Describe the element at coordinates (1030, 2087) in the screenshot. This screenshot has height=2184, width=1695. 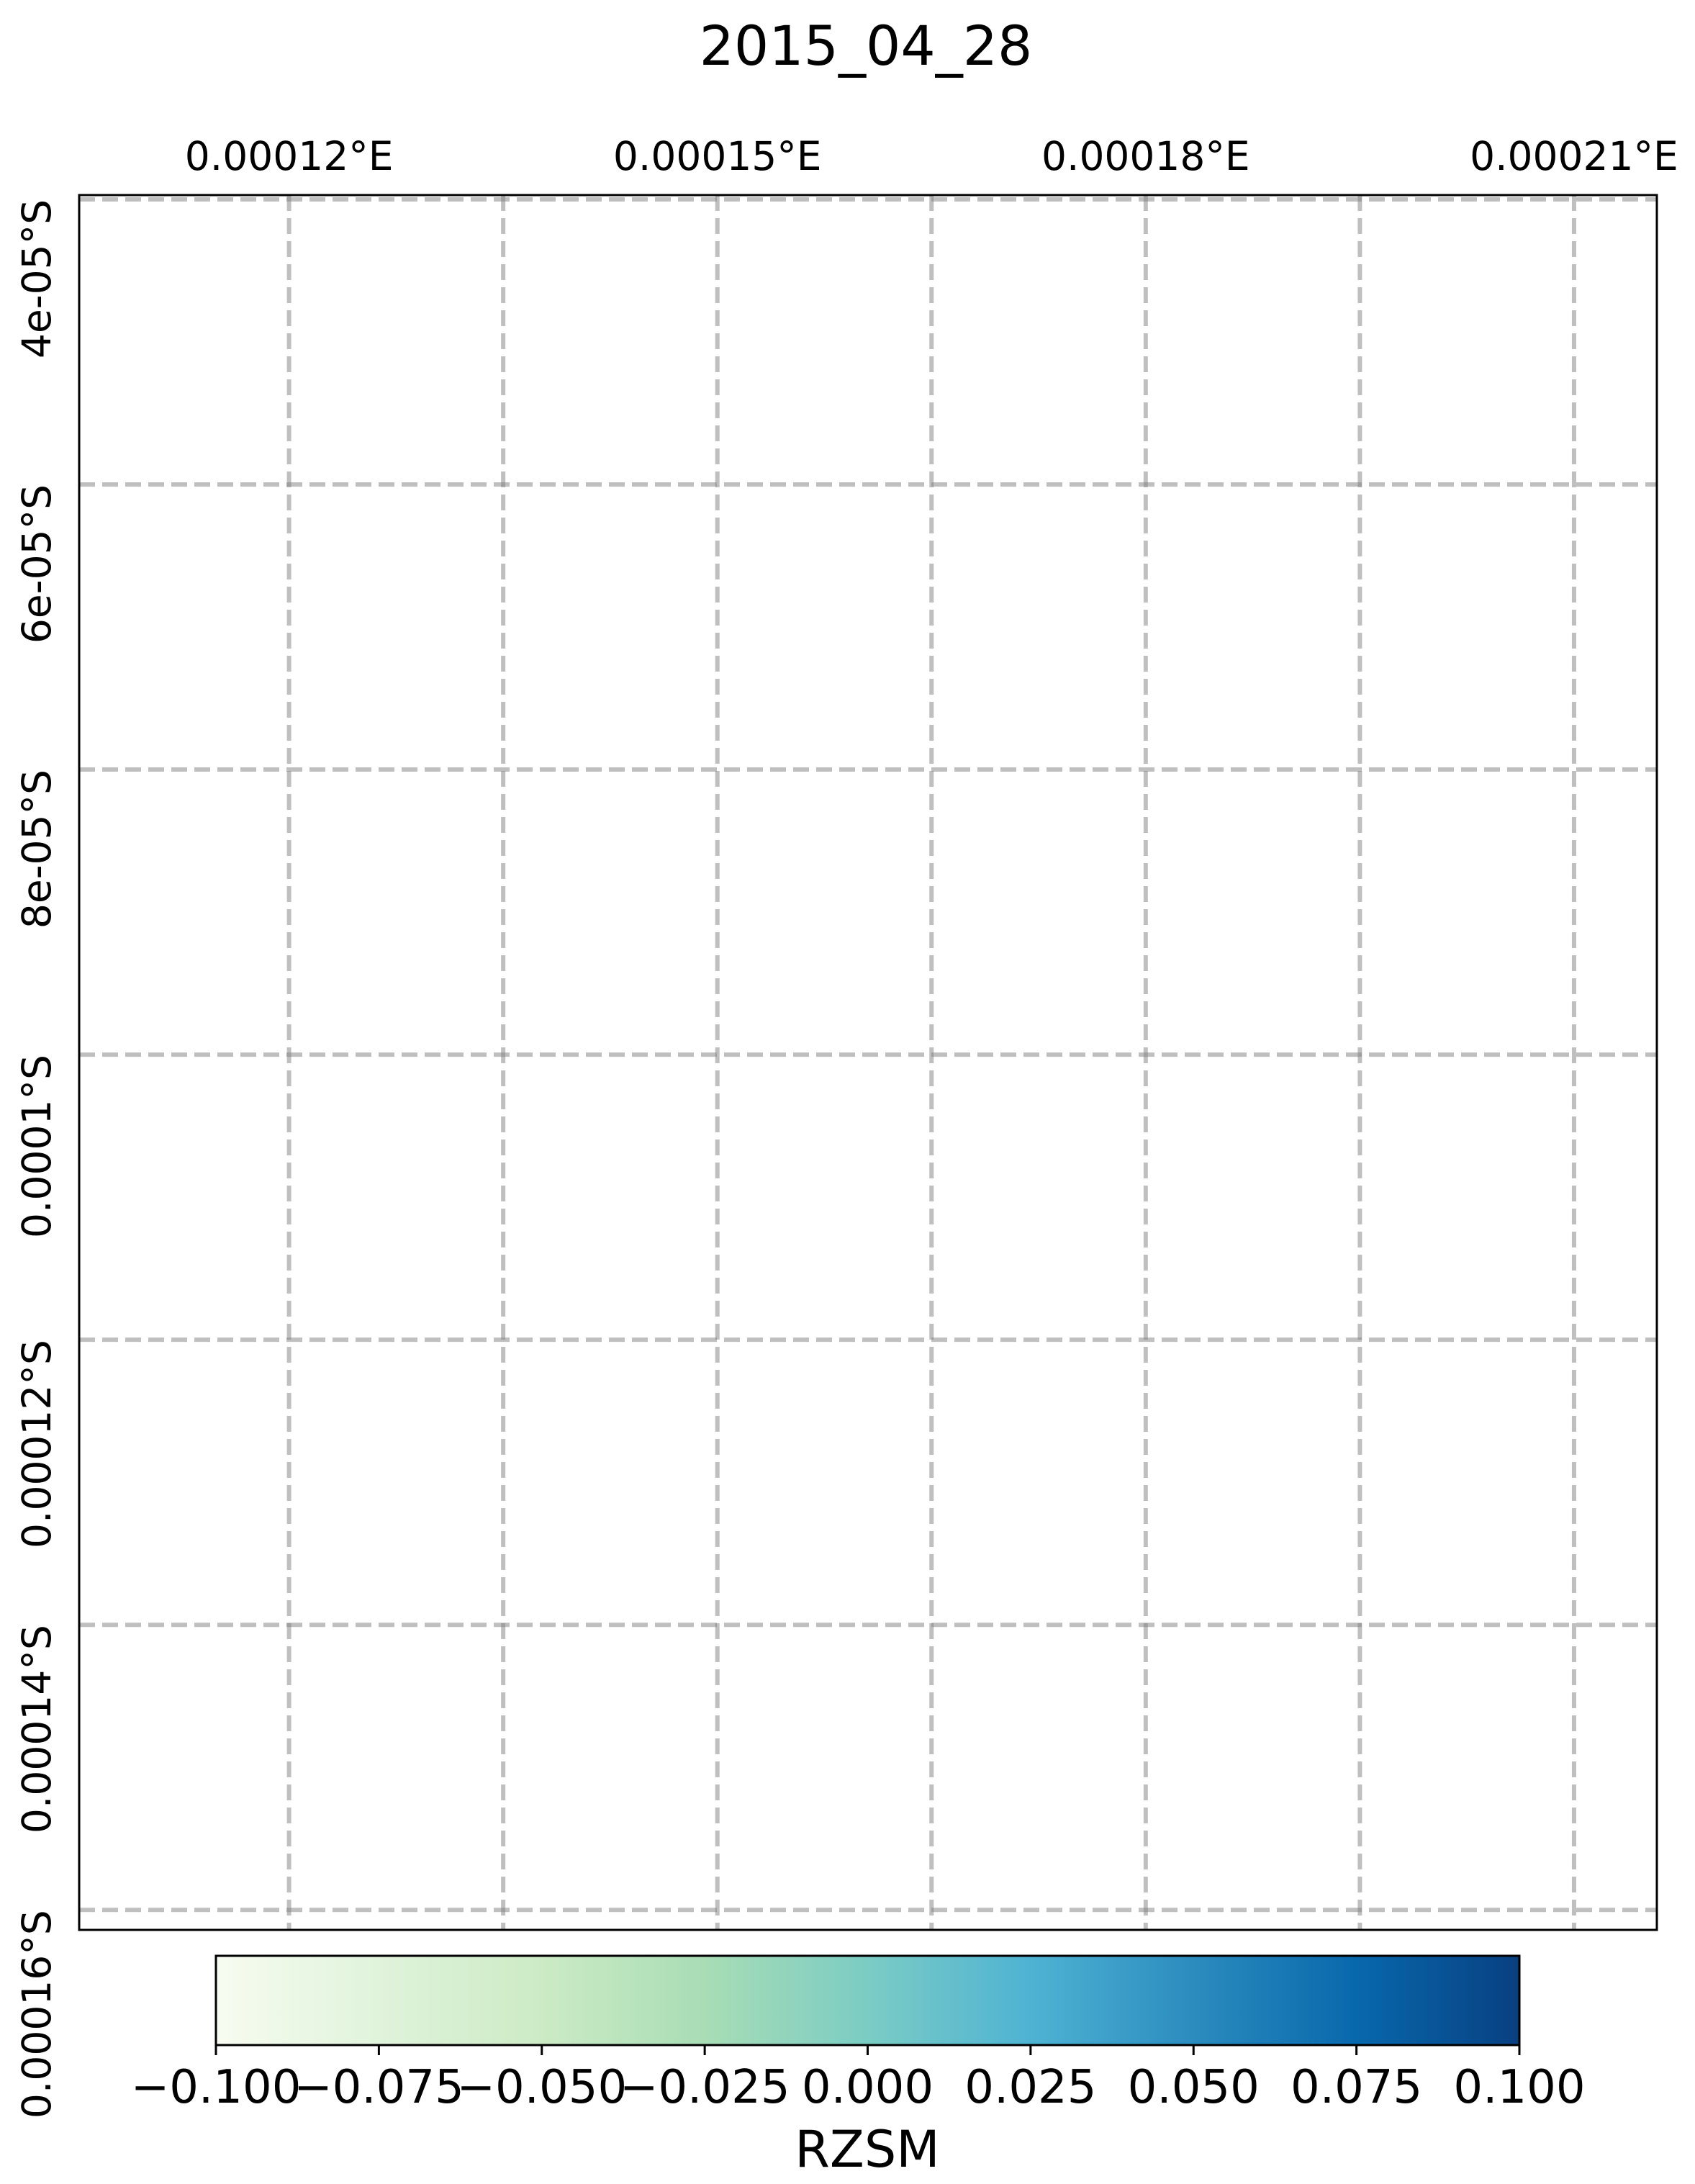
I see `colorbar-tick-label: 0.025` at that location.